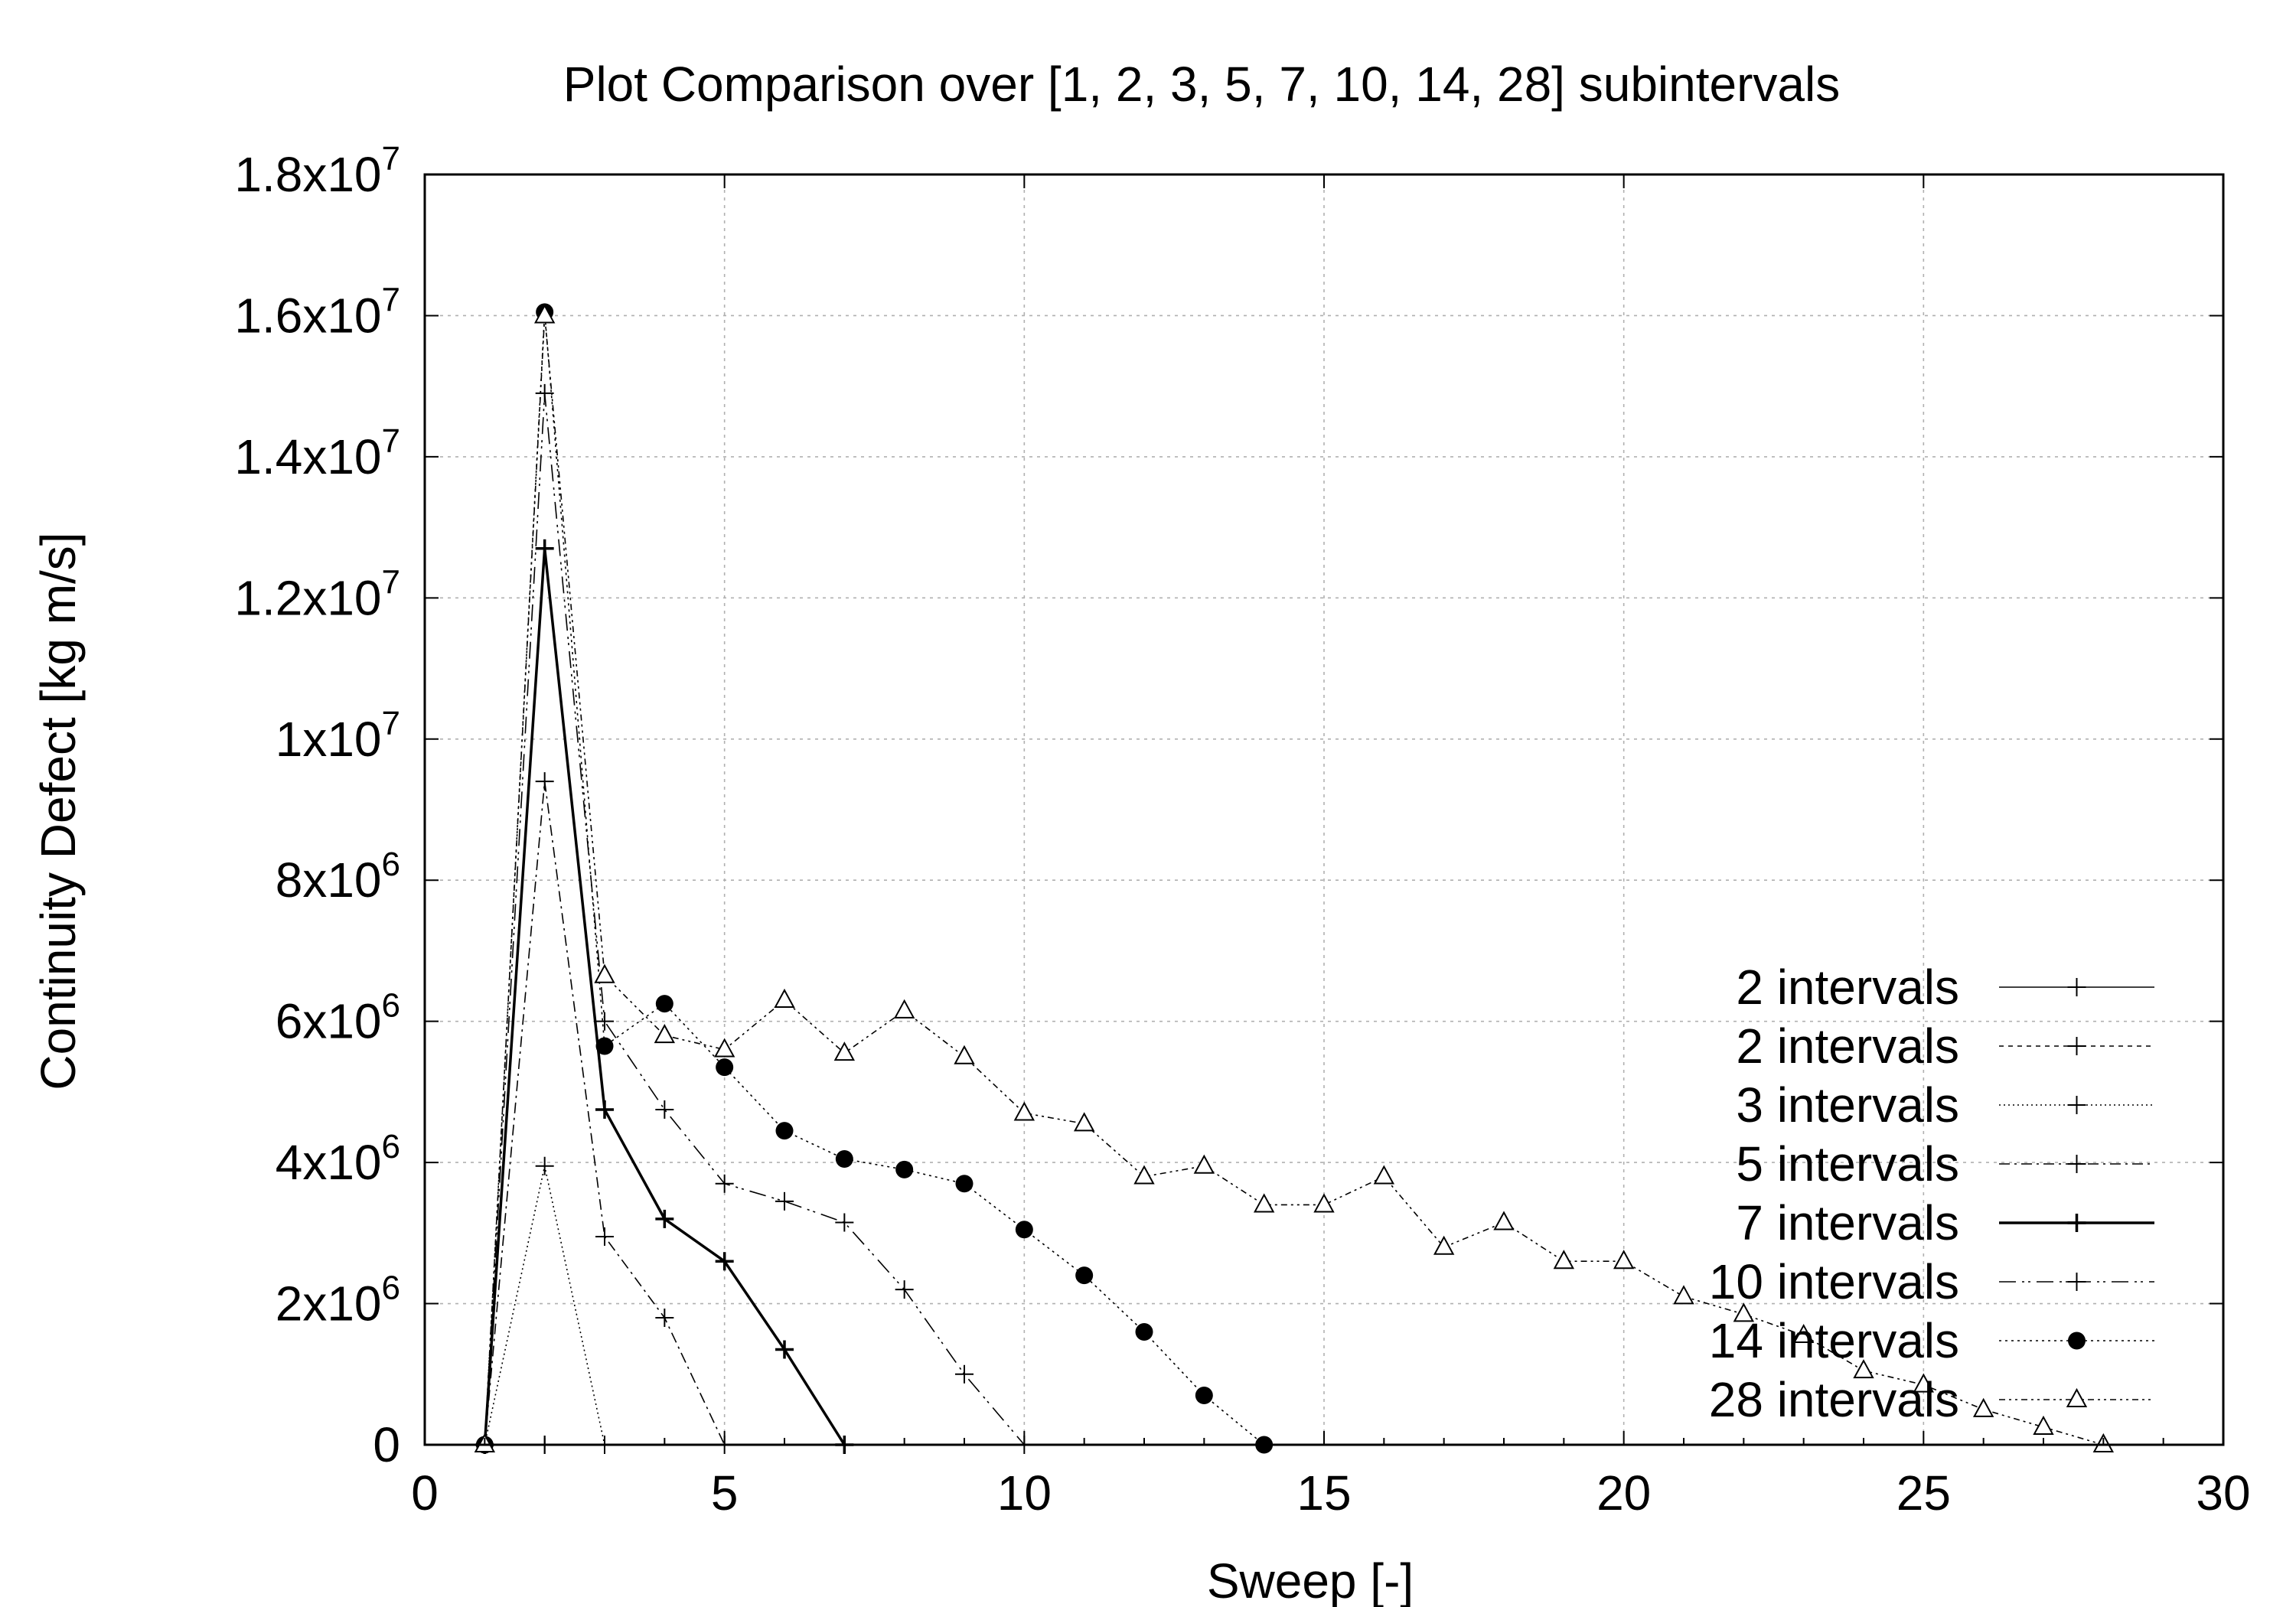  I want to click on x-tick-label: 5, so click(725, 1493).